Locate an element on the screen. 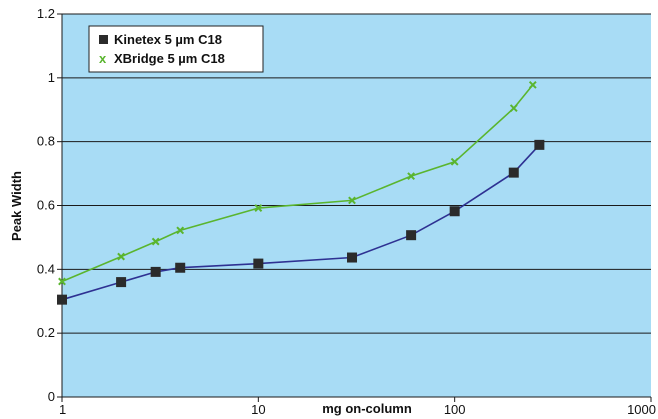 Image resolution: width=658 pixels, height=419 pixels. legend: Kinetex 5 µm C18 x XBridge 5 µm C18 is located at coordinates (176, 49).